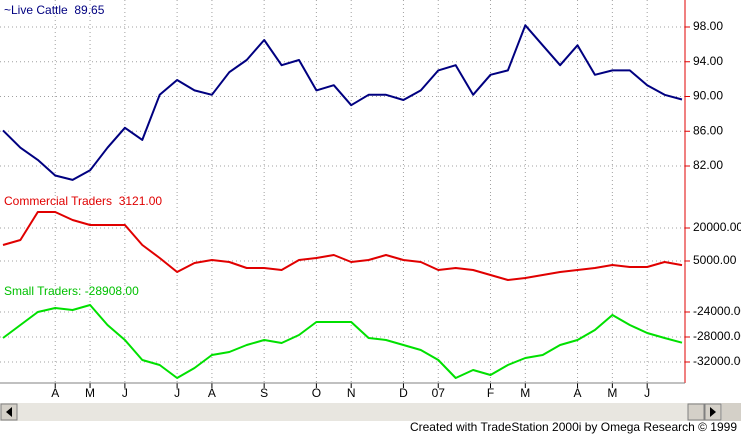 Image resolution: width=741 pixels, height=435 pixels. What do you see at coordinates (351, 393) in the screenshot?
I see `x-tick-label: N` at bounding box center [351, 393].